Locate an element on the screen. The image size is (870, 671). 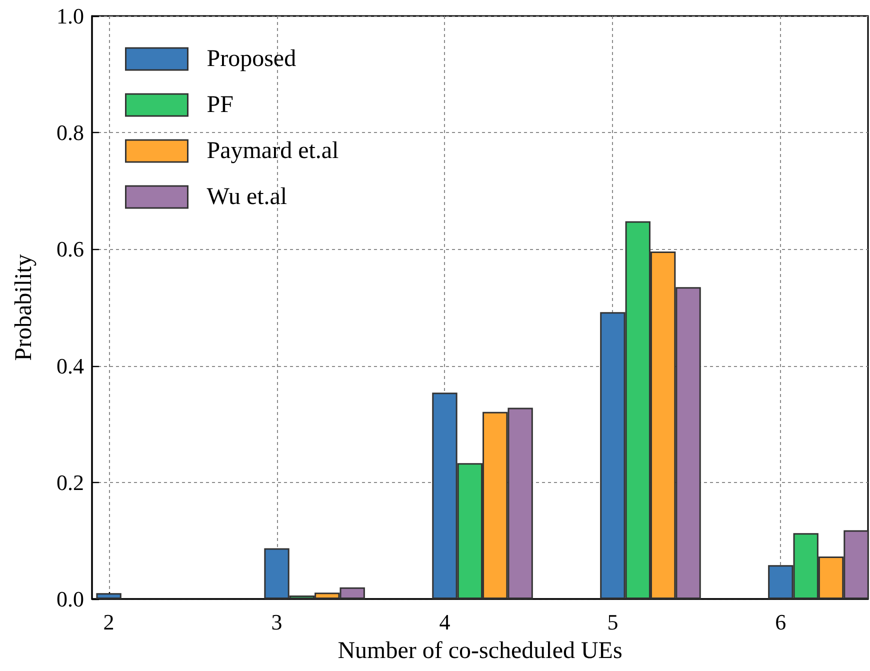
x-tick-label: 3 is located at coordinates (276, 622).